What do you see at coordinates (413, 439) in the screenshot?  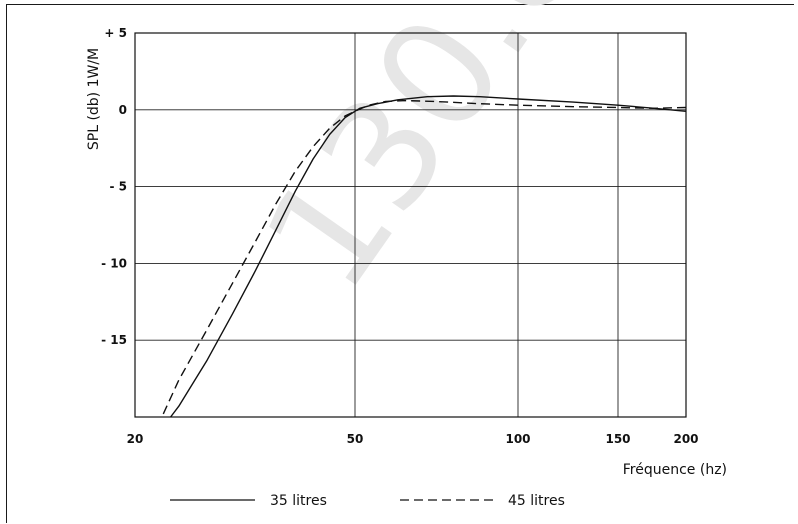 I see `x-tick-labels: 20 50 100 150 200` at bounding box center [413, 439].